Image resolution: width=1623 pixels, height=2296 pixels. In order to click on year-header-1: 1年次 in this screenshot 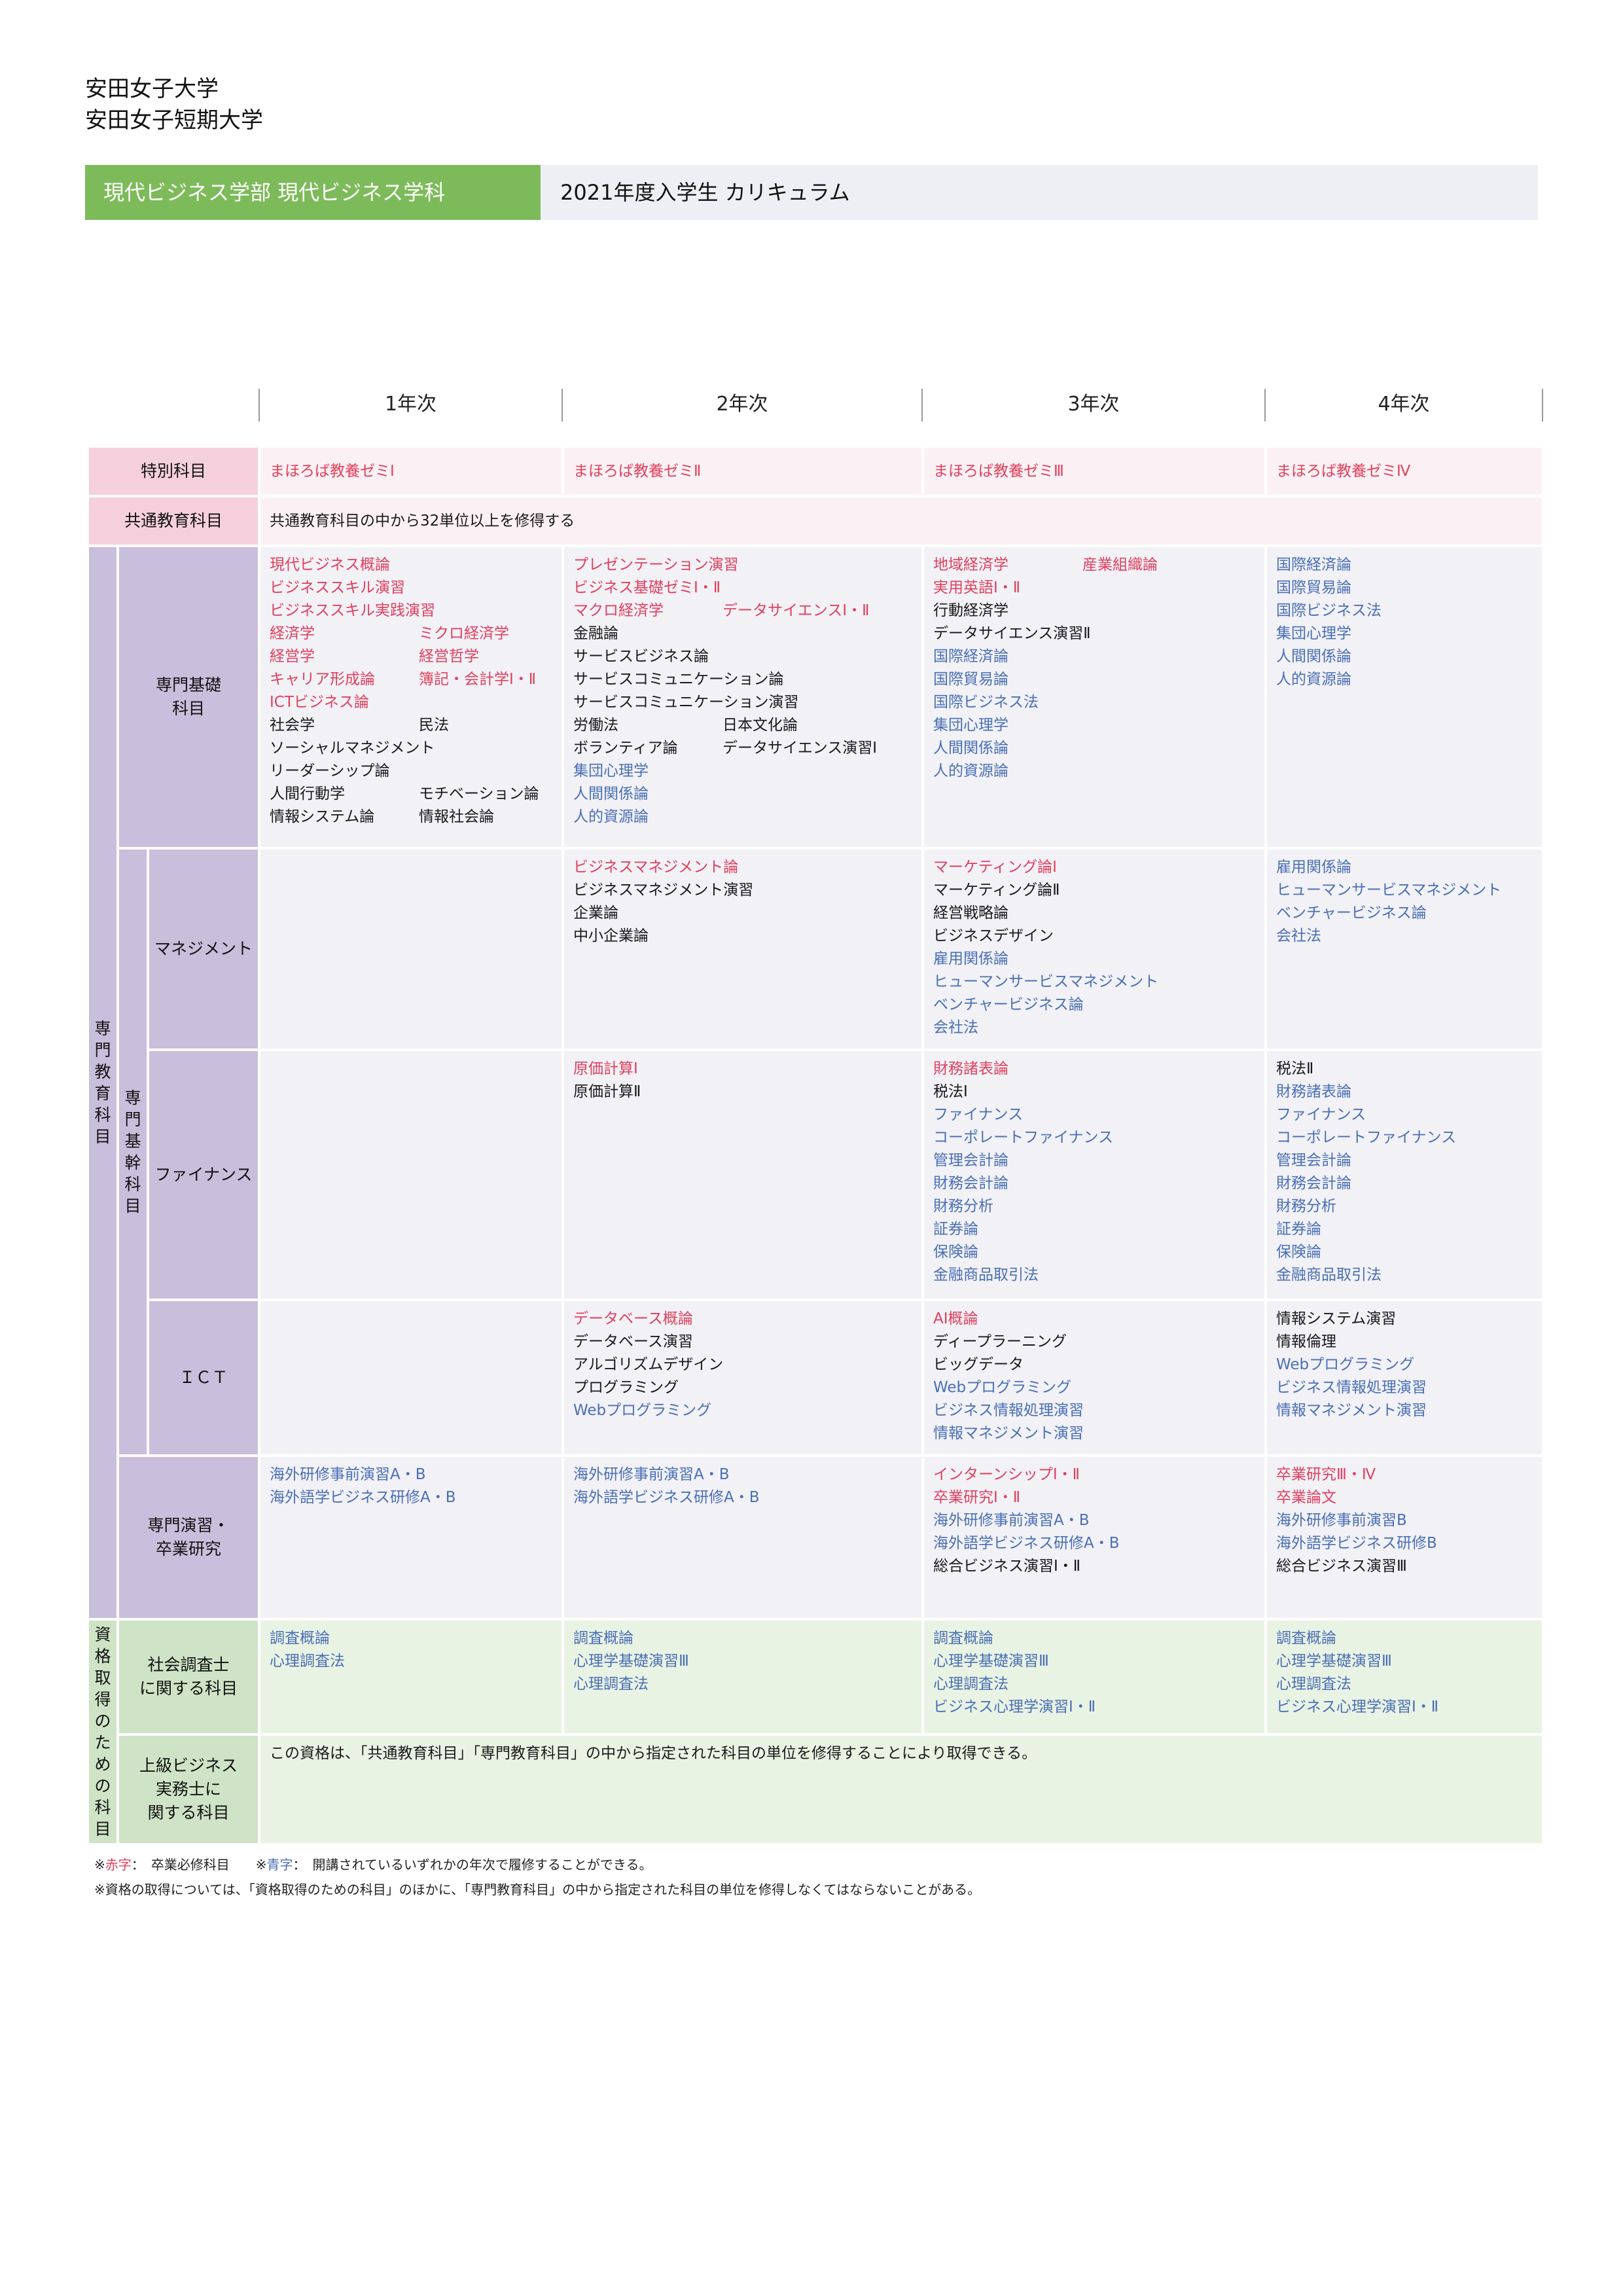, I will do `click(411, 404)`.